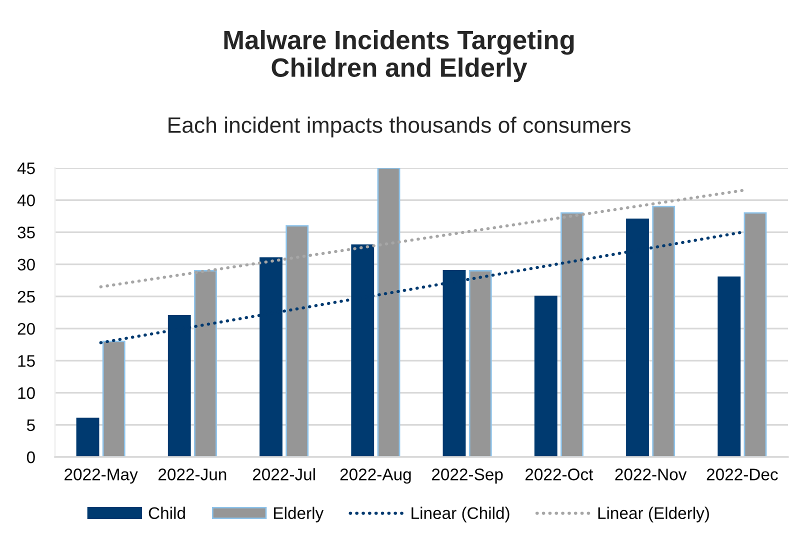  I want to click on legend-label: Linear (Elderly), so click(653, 514).